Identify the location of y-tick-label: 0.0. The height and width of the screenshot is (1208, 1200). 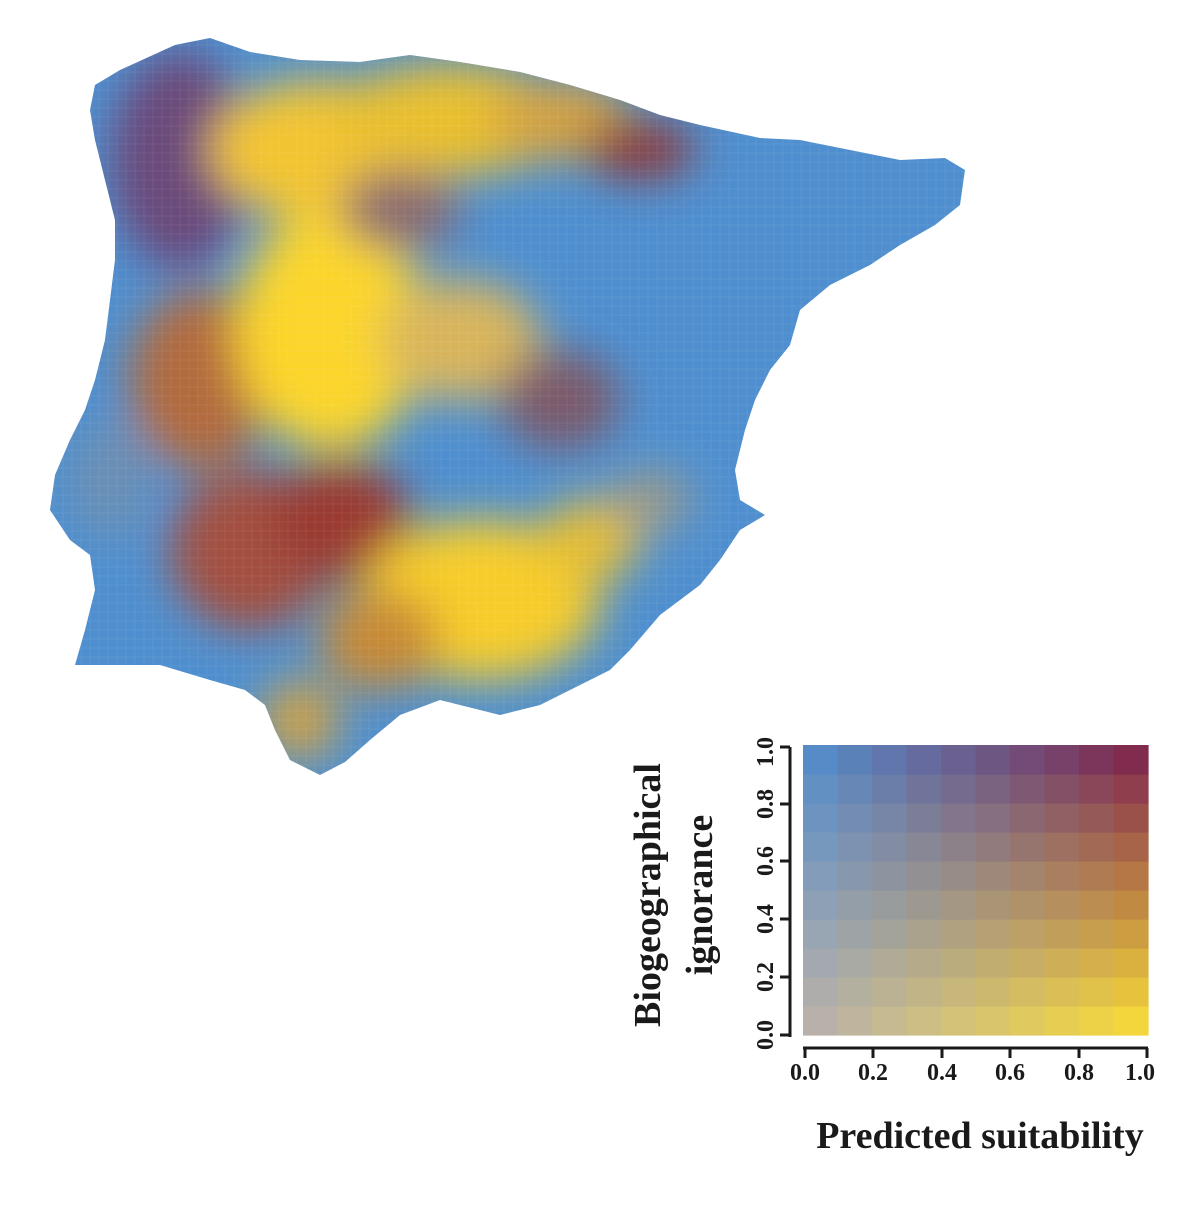
(766, 1035).